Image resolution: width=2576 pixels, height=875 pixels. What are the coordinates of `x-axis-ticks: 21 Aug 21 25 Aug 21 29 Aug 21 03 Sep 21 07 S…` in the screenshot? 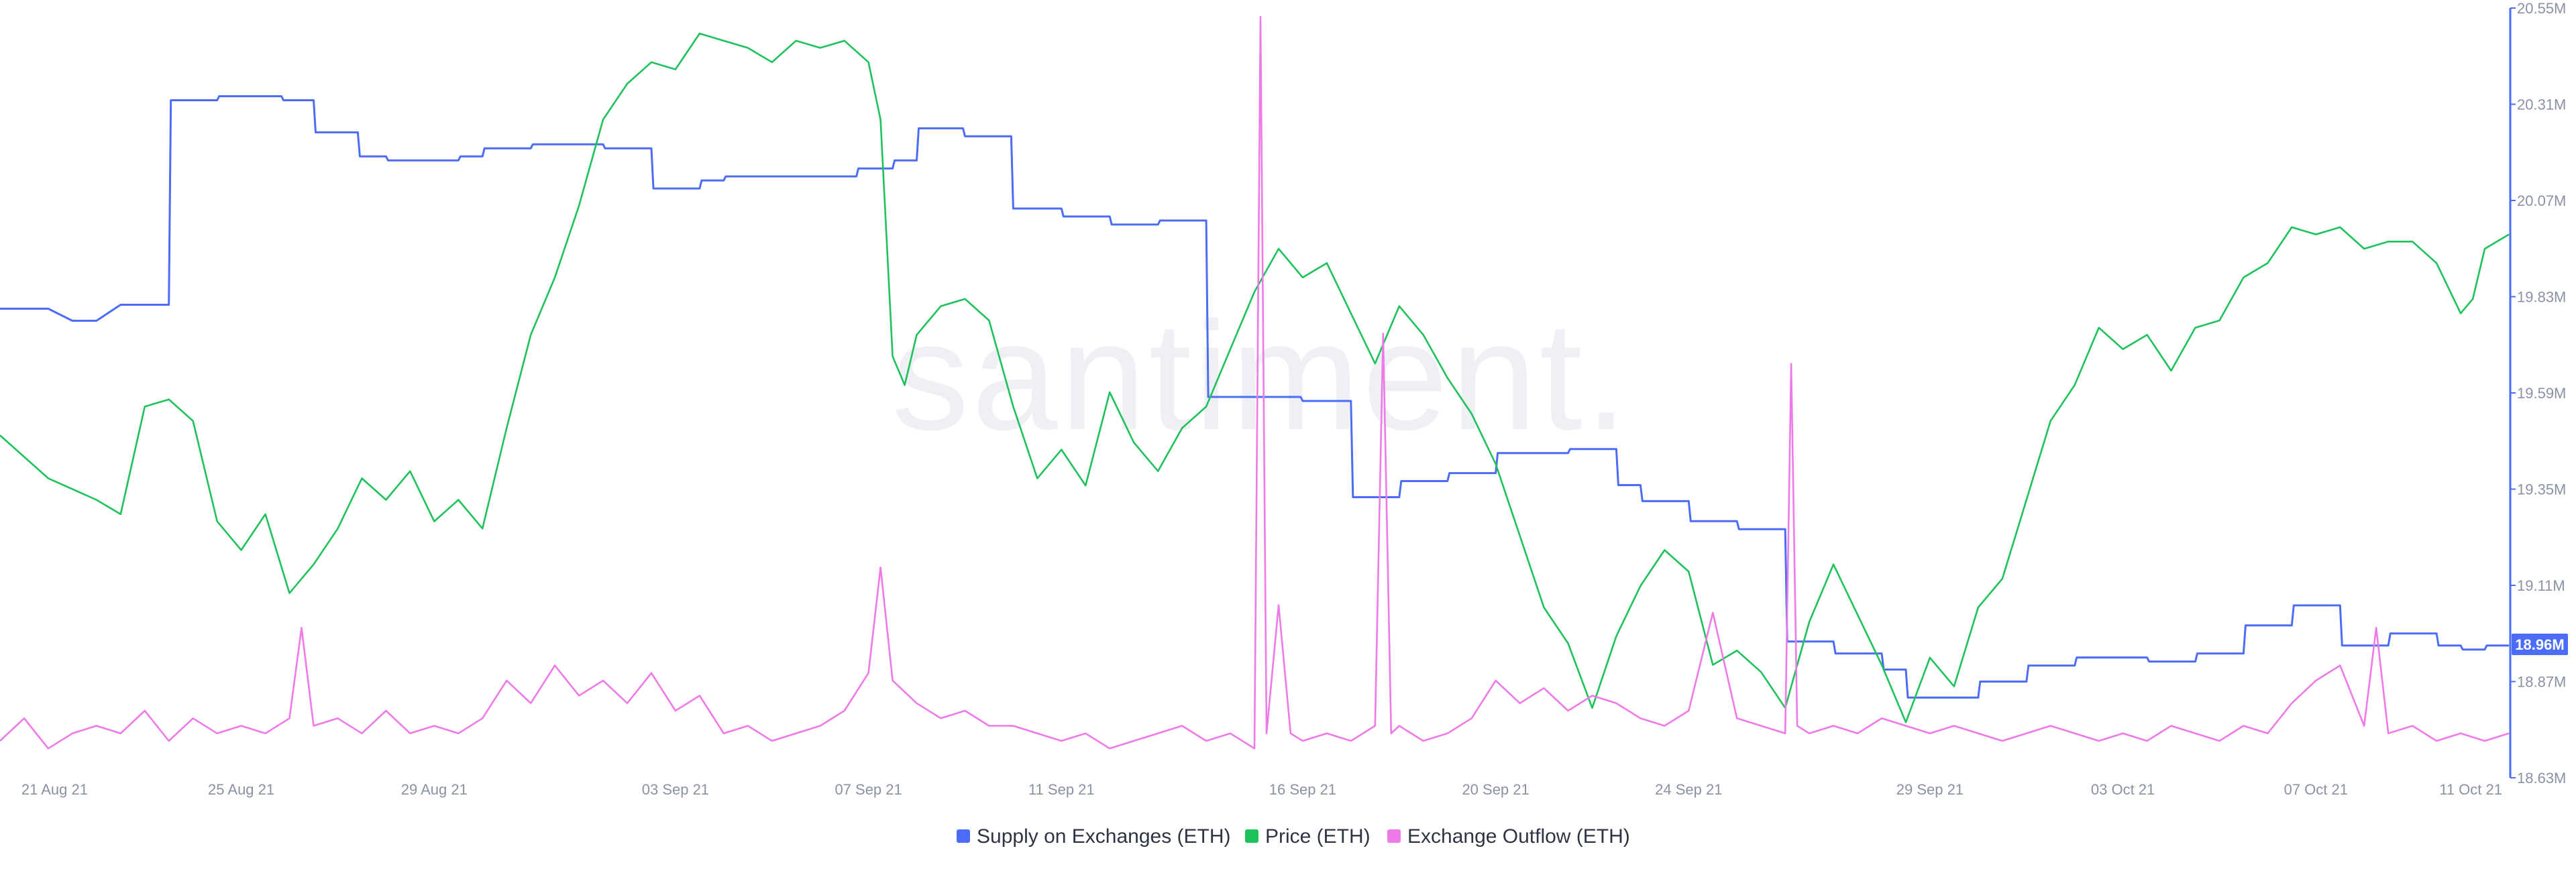 It's located at (1261, 789).